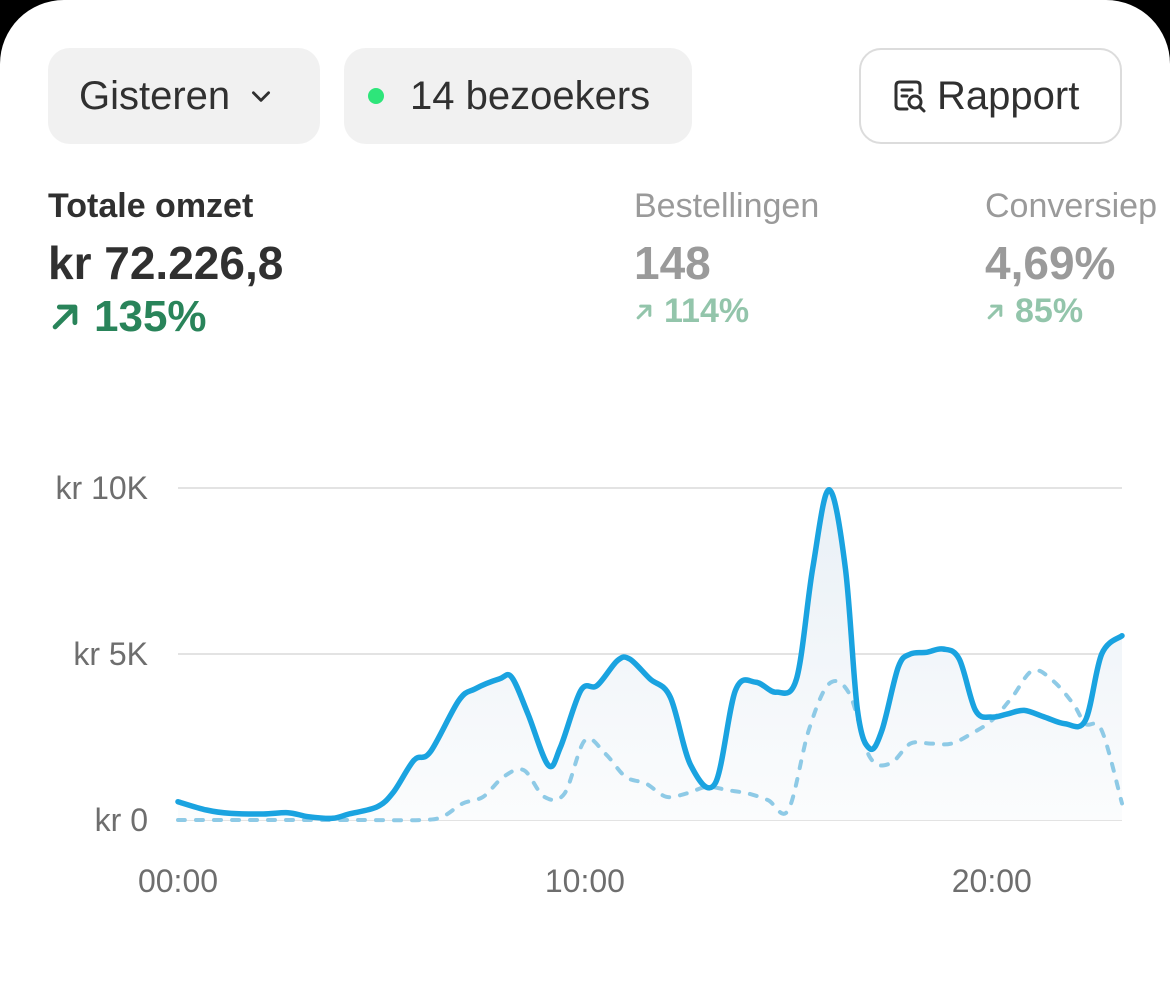 Image resolution: width=1170 pixels, height=1000 pixels. I want to click on report-search-icon, so click(910, 96).